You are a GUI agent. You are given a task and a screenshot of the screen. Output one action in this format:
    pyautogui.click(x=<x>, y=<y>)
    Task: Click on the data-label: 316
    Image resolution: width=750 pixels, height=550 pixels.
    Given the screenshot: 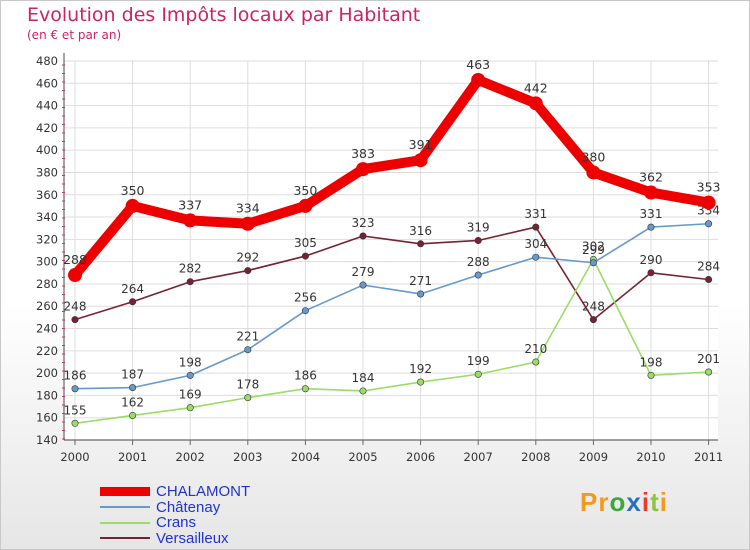 What is the action you would take?
    pyautogui.click(x=420, y=231)
    